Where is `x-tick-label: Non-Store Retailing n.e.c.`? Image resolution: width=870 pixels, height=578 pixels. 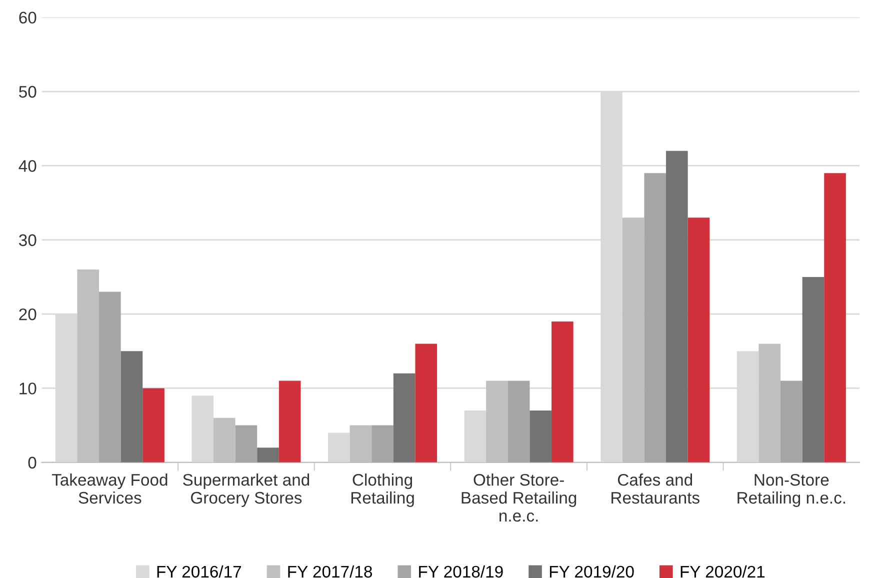
x-tick-label: Non-Store Retailing n.e.c. is located at coordinates (792, 490).